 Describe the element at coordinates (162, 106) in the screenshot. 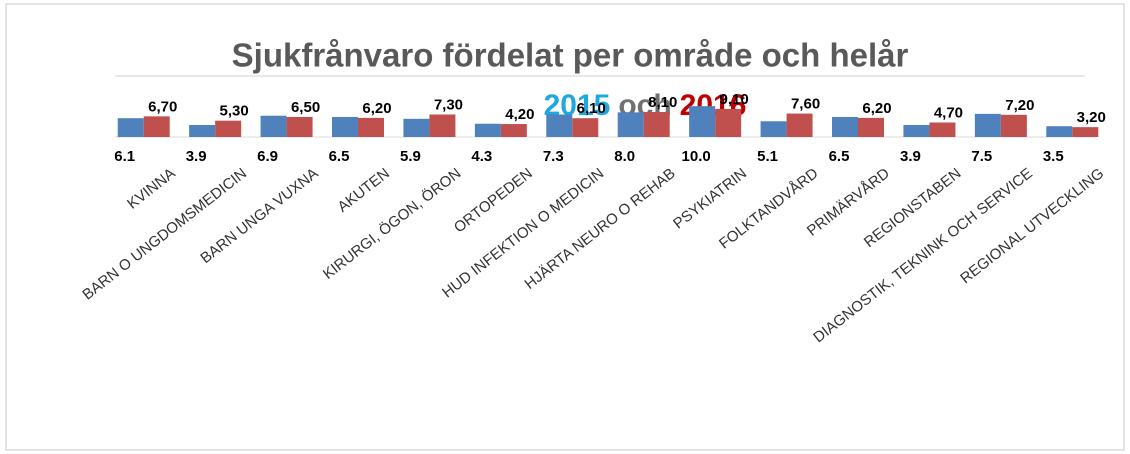

I see `data-label: 6,70` at that location.